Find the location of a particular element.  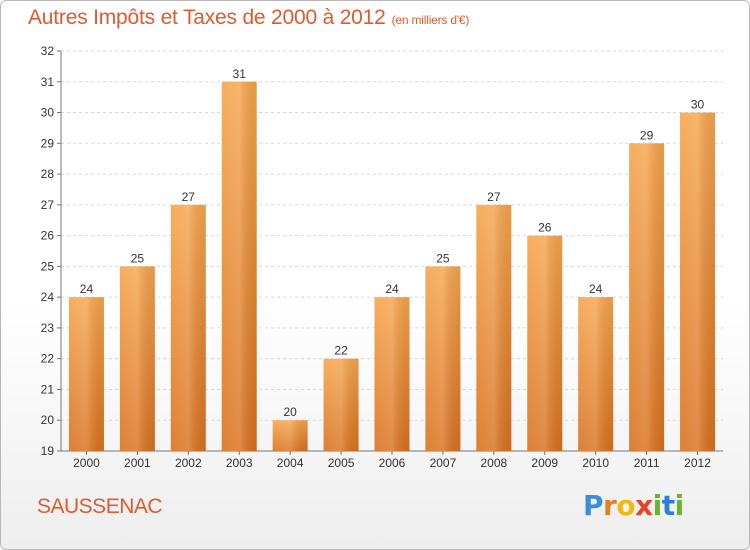

y-tick-label: 29 is located at coordinates (48, 143).